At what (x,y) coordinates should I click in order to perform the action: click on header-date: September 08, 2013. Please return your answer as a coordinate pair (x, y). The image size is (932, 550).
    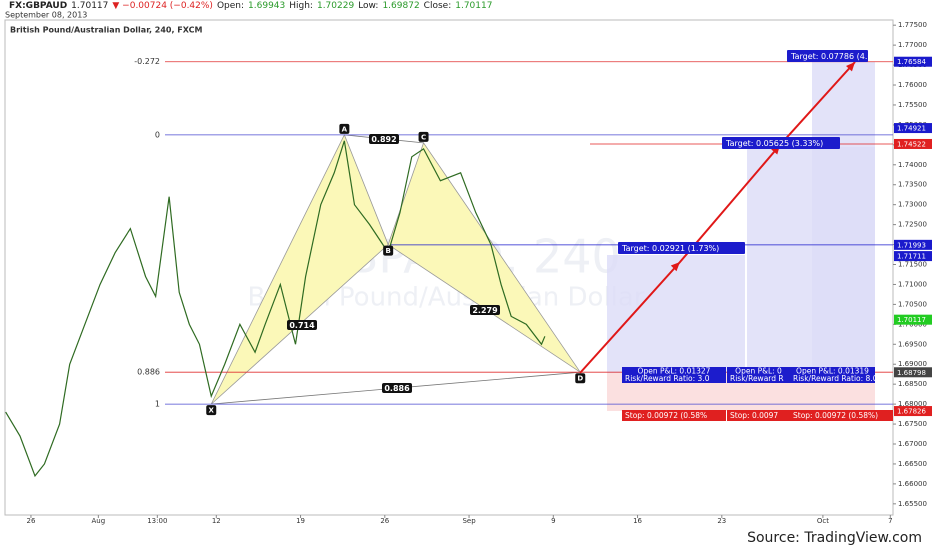
    Looking at the image, I should click on (46, 15).